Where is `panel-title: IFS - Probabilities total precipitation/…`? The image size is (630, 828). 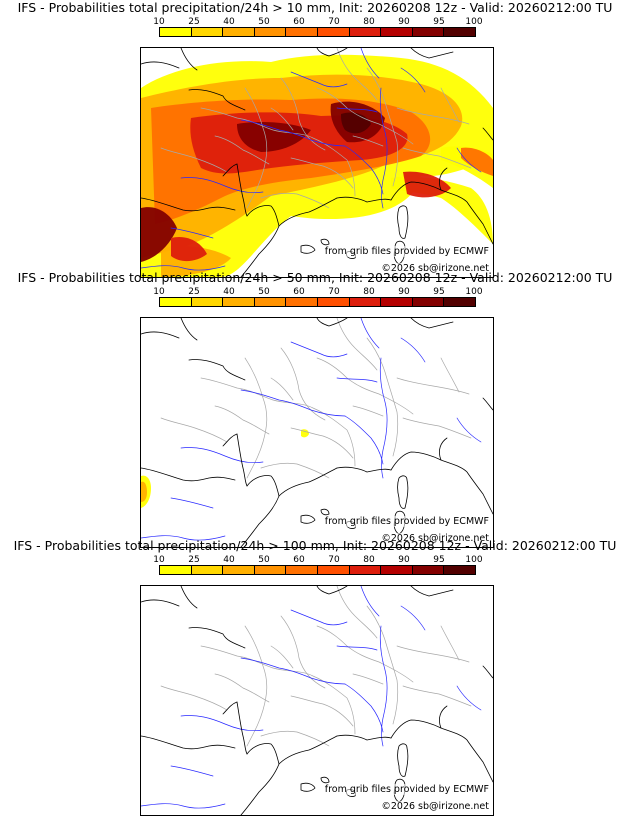
panel-title: IFS - Probabilities total precipitation/… is located at coordinates (315, 545).